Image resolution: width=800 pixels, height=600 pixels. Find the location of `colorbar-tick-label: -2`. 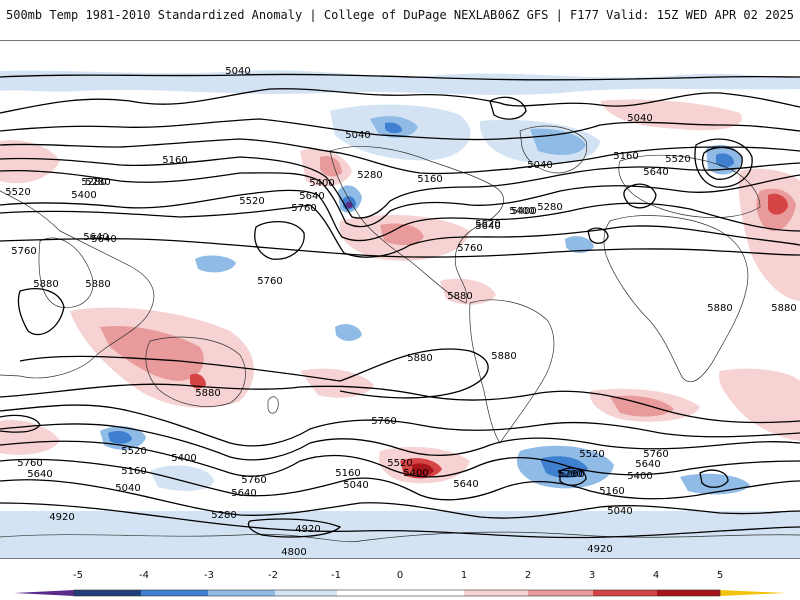

colorbar-tick-label: -2 is located at coordinates (273, 575).